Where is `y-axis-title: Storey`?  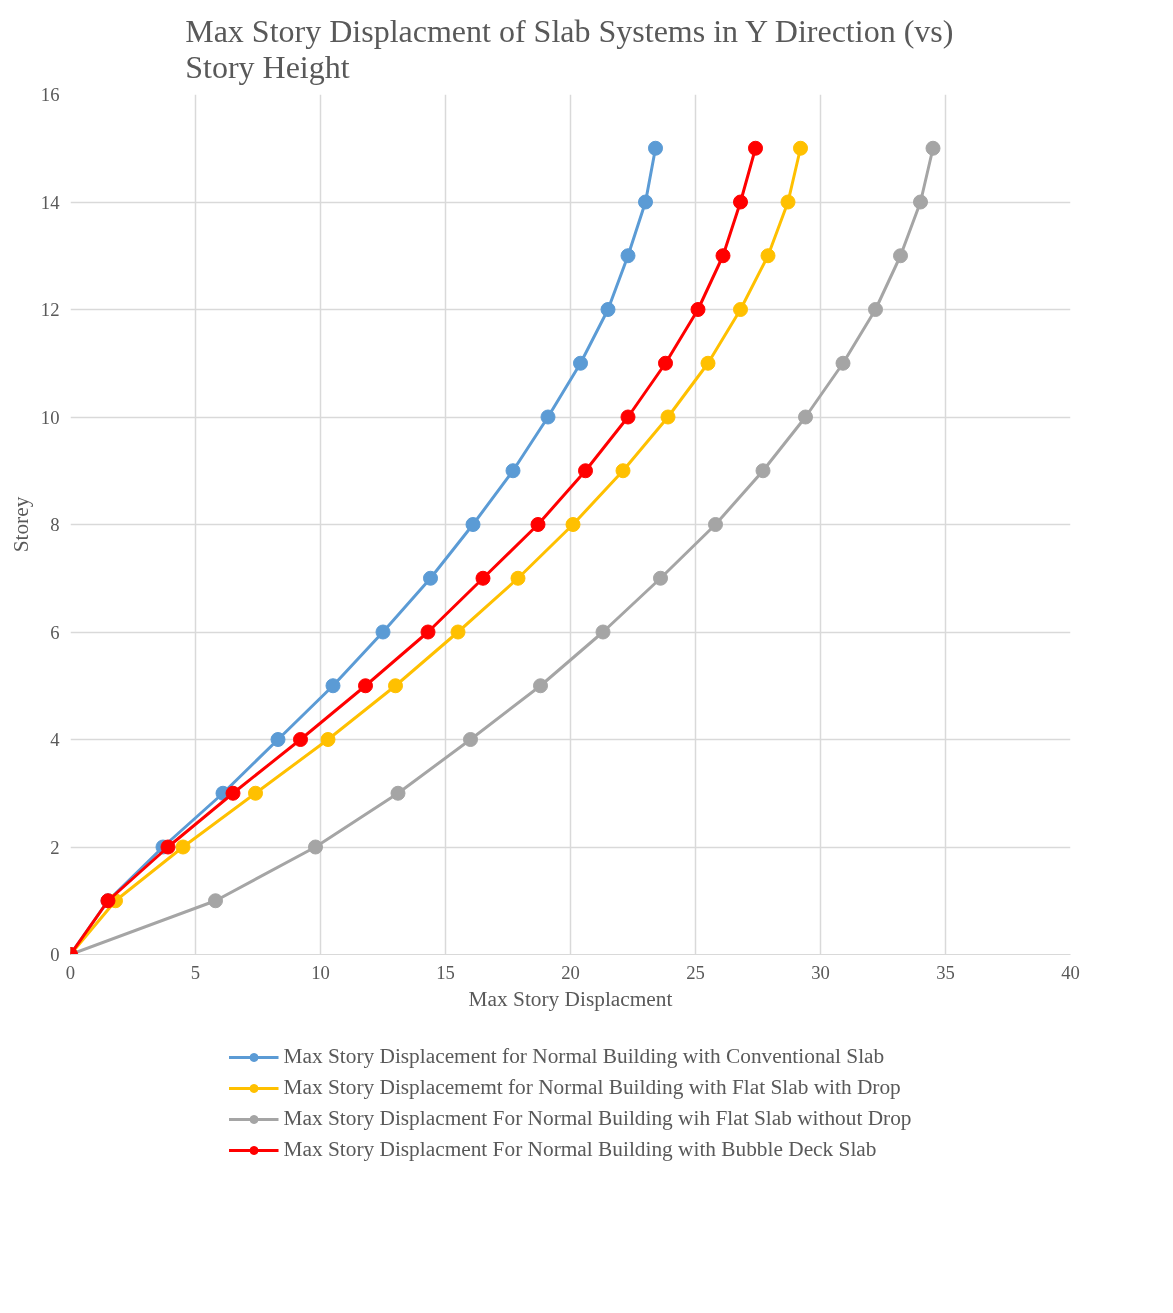 y-axis-title: Storey is located at coordinates (20, 524).